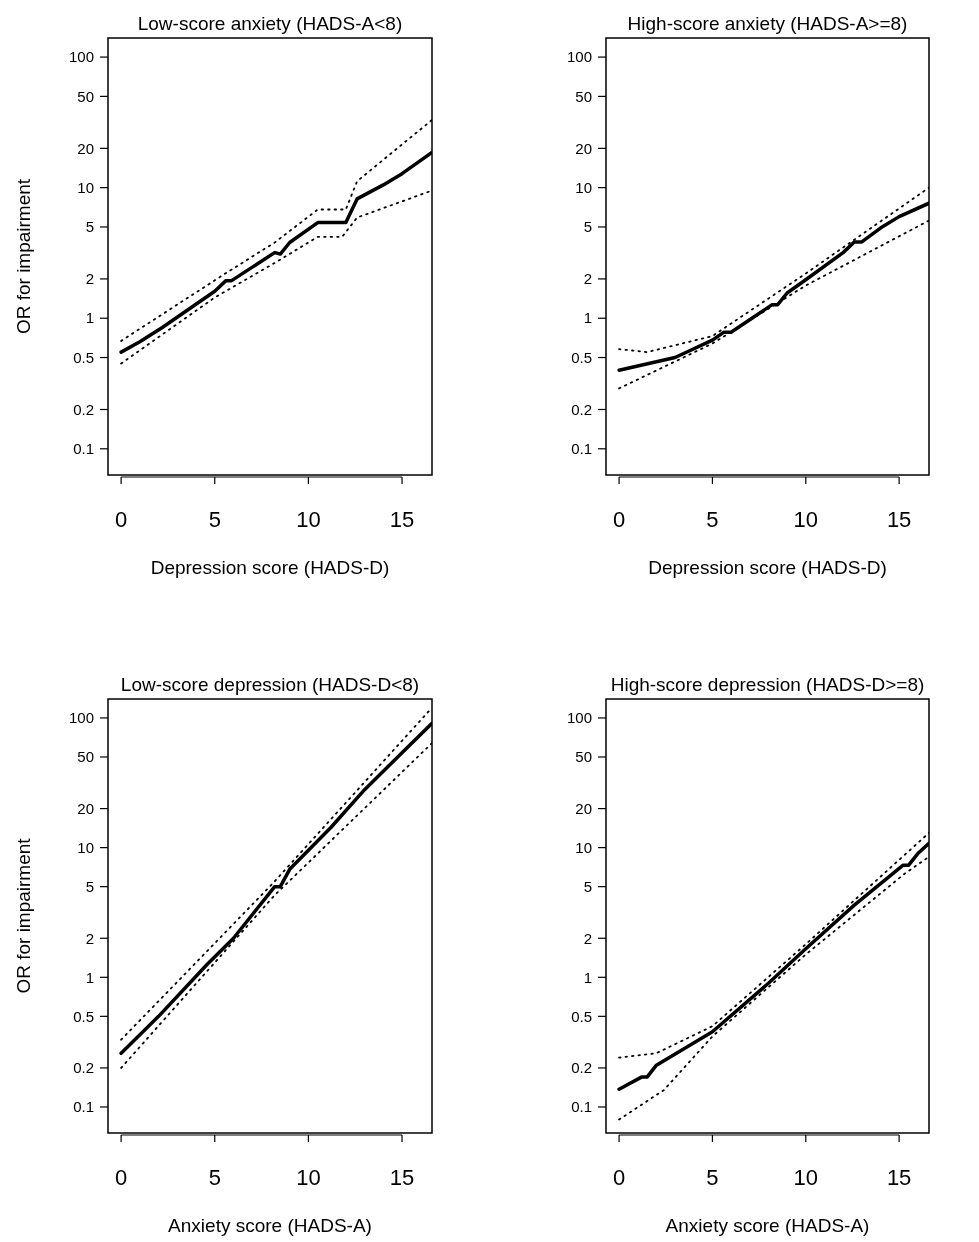 The image size is (979, 1242). Describe the element at coordinates (767, 23) in the screenshot. I see `chart-title: High-score anxiety (HADS-A>=8)` at that location.